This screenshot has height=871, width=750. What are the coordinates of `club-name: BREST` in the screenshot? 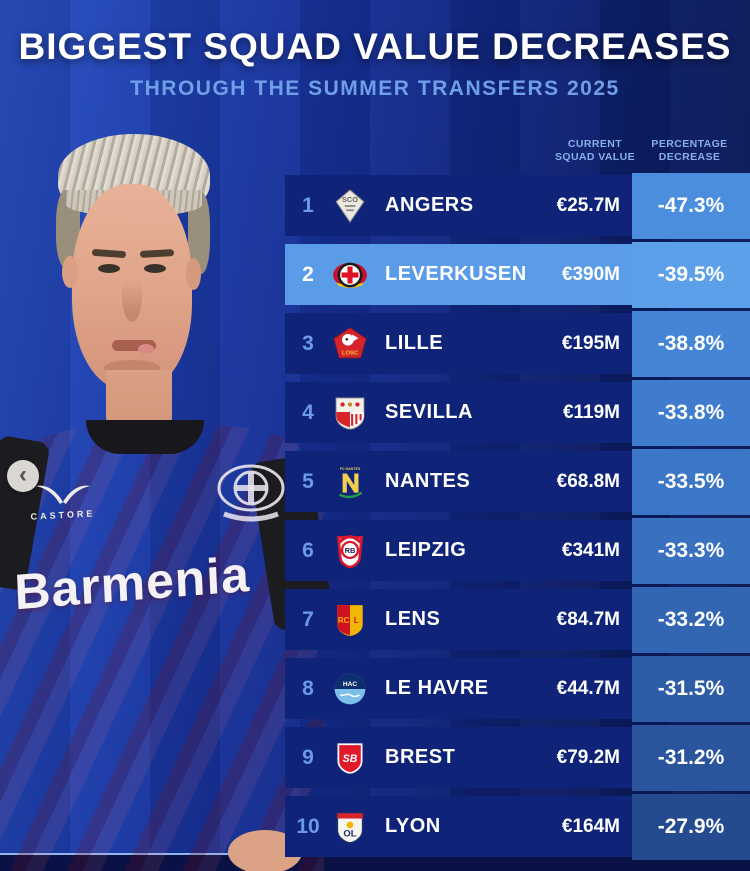 It's located at (420, 757).